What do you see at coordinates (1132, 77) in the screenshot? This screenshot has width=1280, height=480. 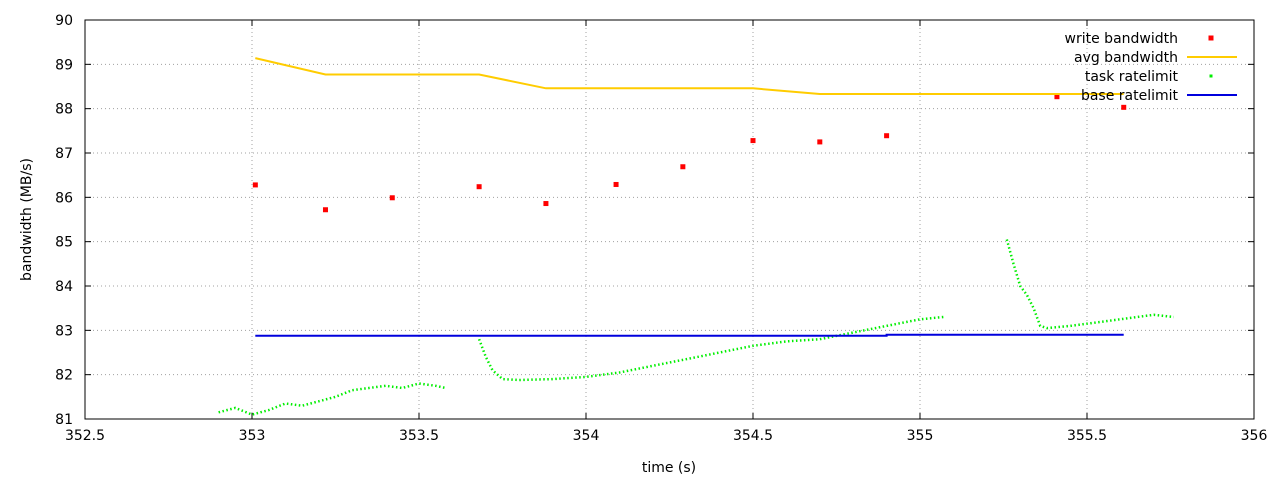 I see `legend-label: task ratelimit` at bounding box center [1132, 77].